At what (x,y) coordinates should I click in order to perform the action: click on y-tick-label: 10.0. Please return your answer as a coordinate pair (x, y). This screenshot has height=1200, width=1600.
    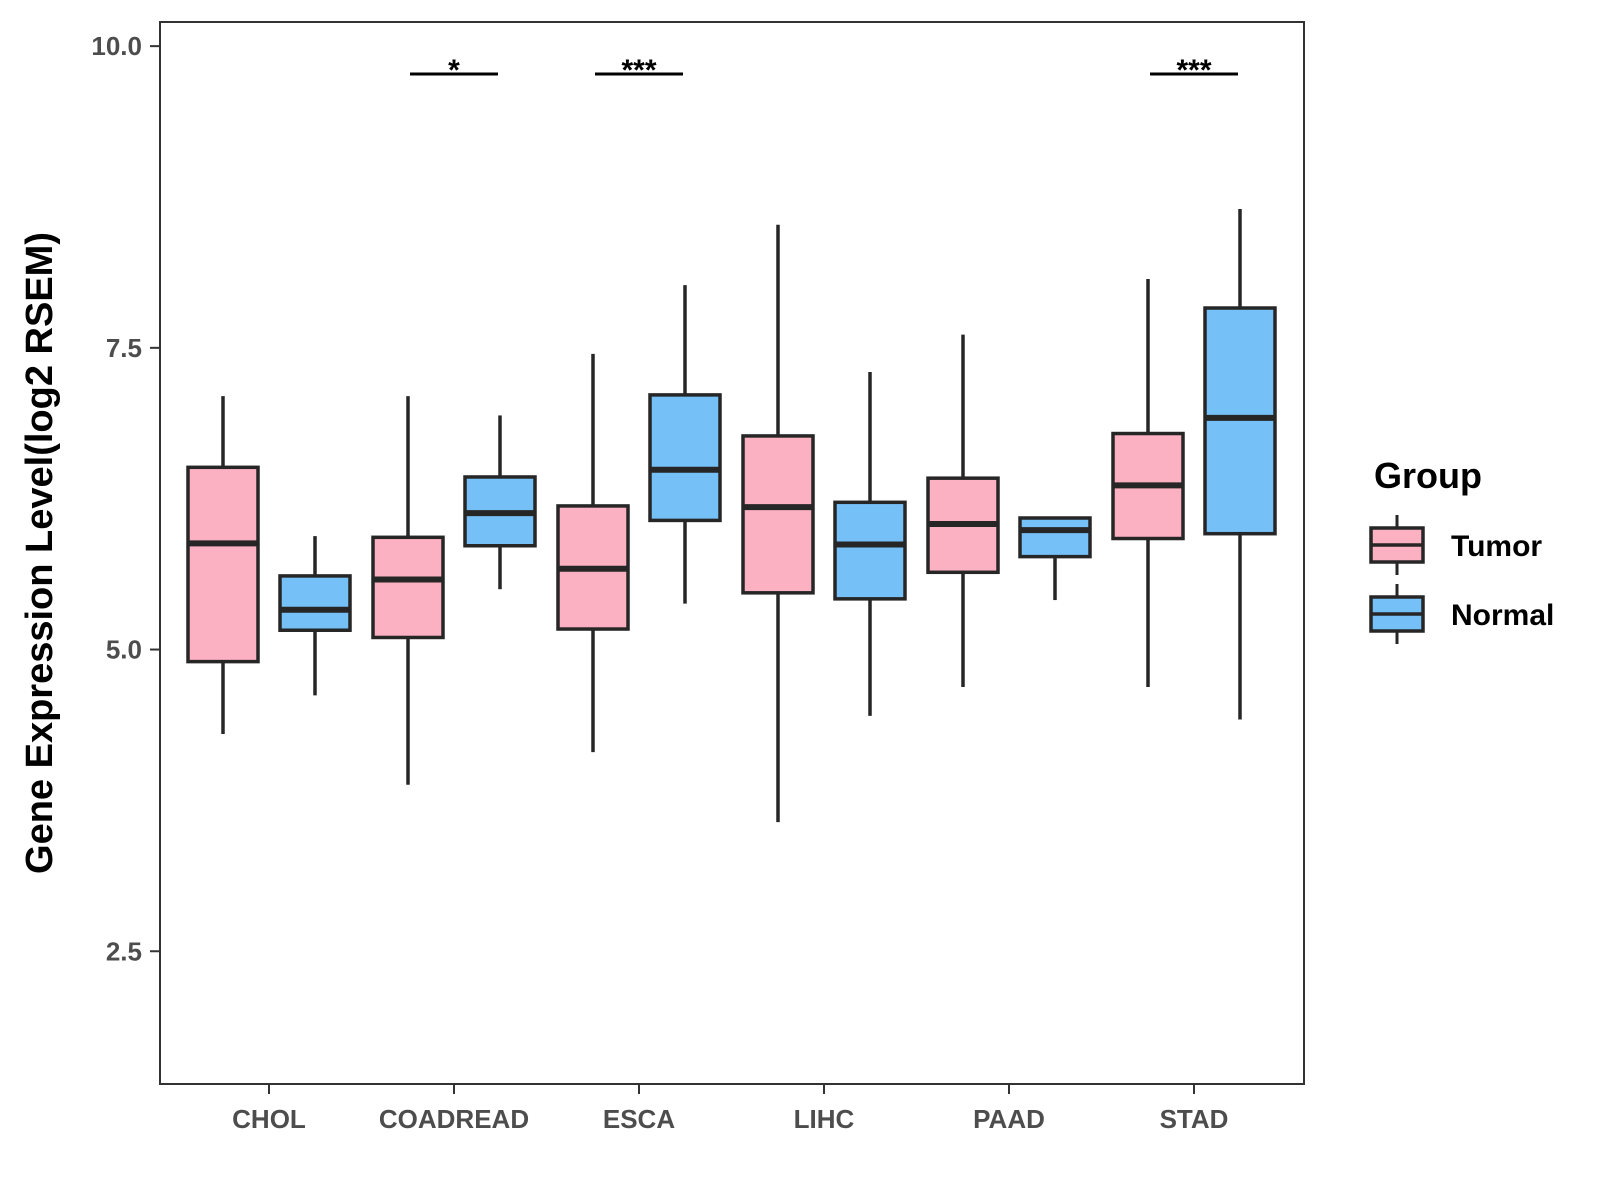
    Looking at the image, I should click on (116, 46).